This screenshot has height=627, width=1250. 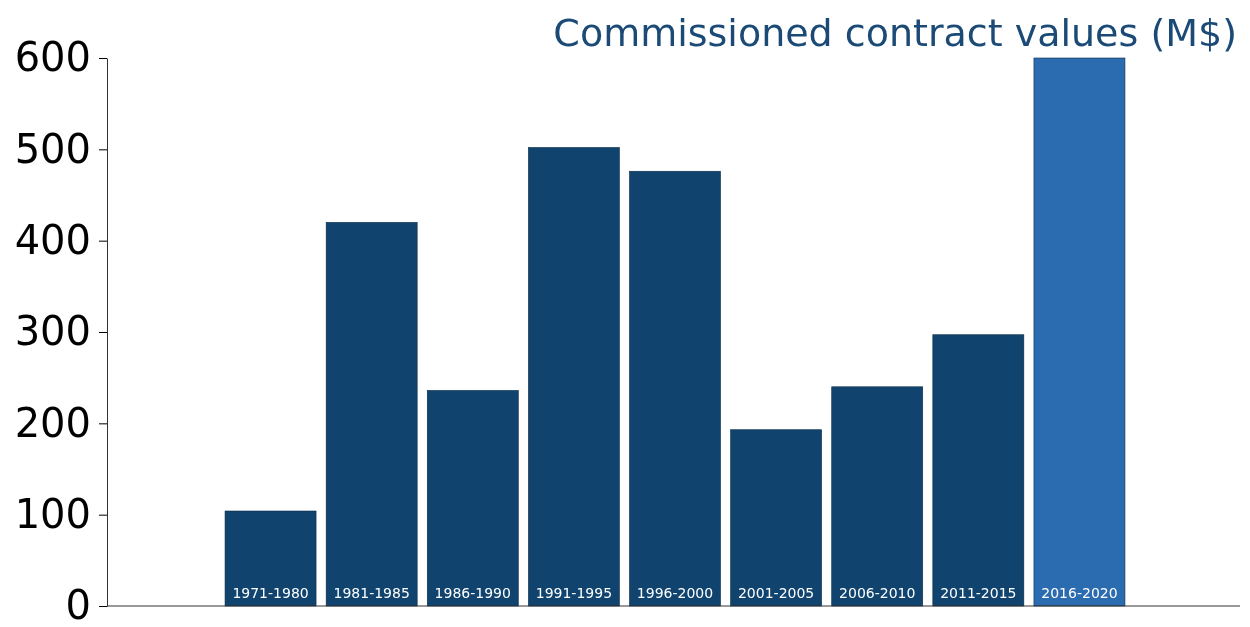 I want to click on y-tick-label: 100, so click(x=52, y=513).